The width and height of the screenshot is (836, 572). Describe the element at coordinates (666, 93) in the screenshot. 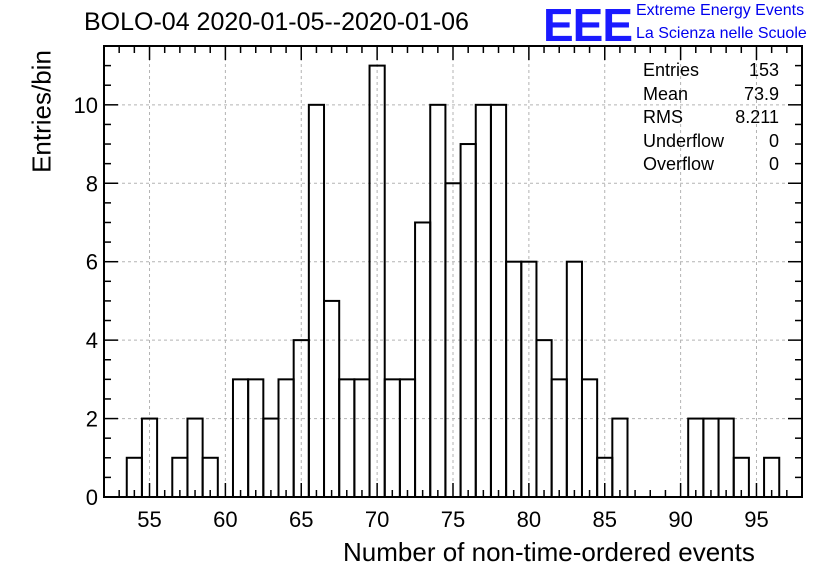

I see `stat-label: Mean` at that location.